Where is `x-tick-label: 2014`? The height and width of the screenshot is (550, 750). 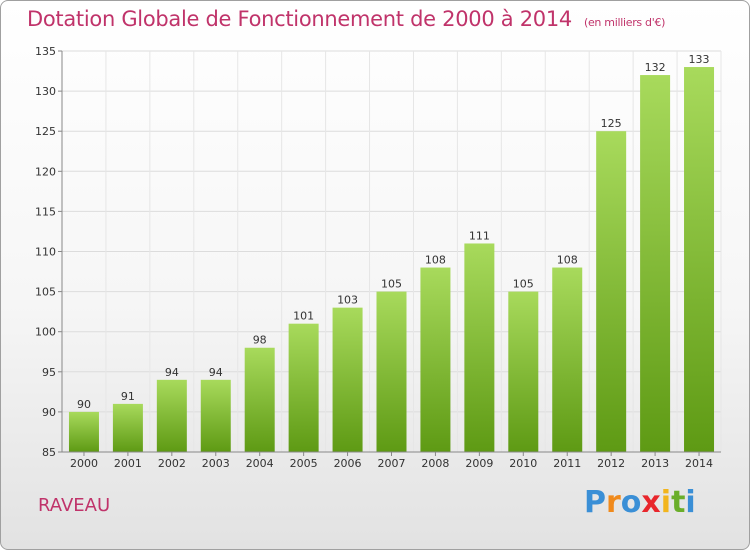 x-tick-label: 2014 is located at coordinates (699, 463).